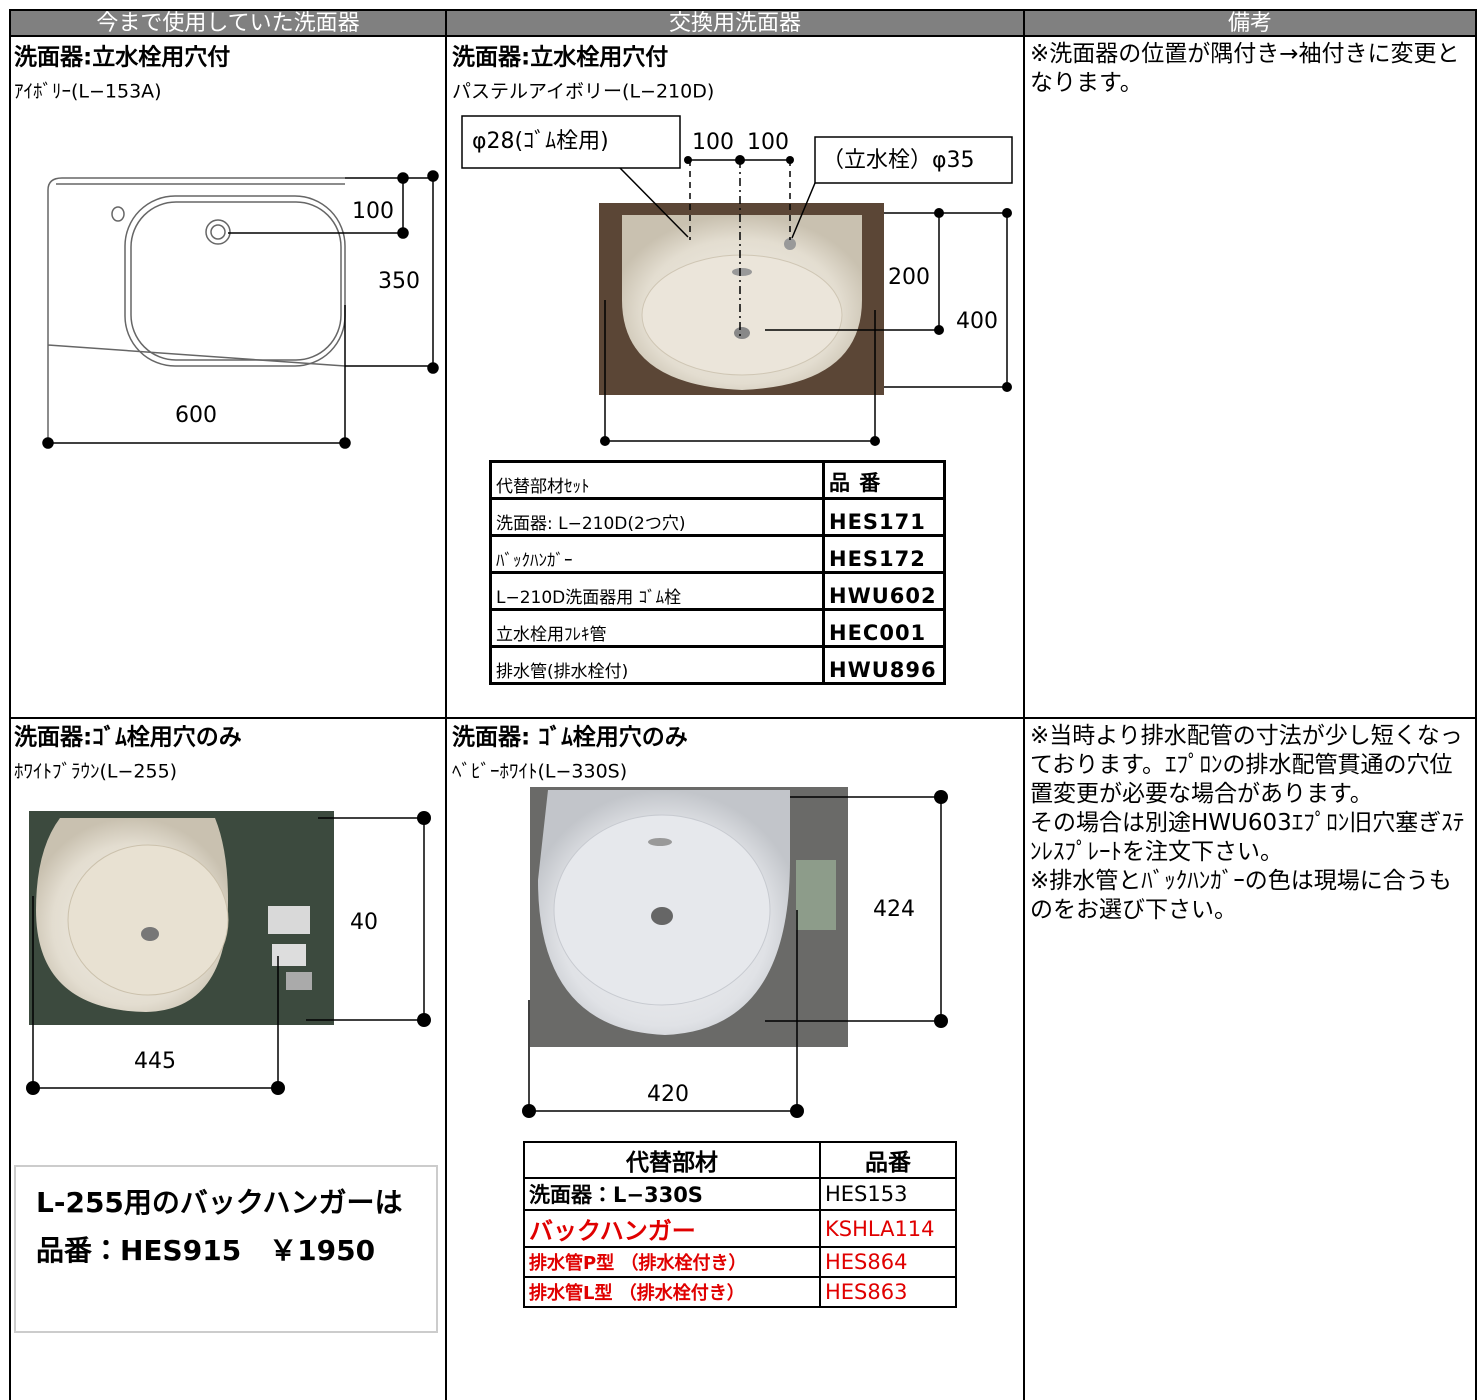  Describe the element at coordinates (717, 480) in the screenshot. I see `table-row: 代替部材ｾｯﾄ品 番` at that location.